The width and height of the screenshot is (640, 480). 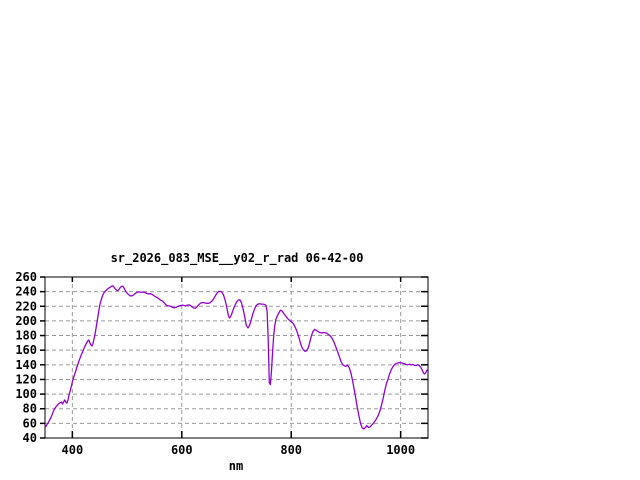 I want to click on y-tick-label: 60, so click(x=30, y=423).